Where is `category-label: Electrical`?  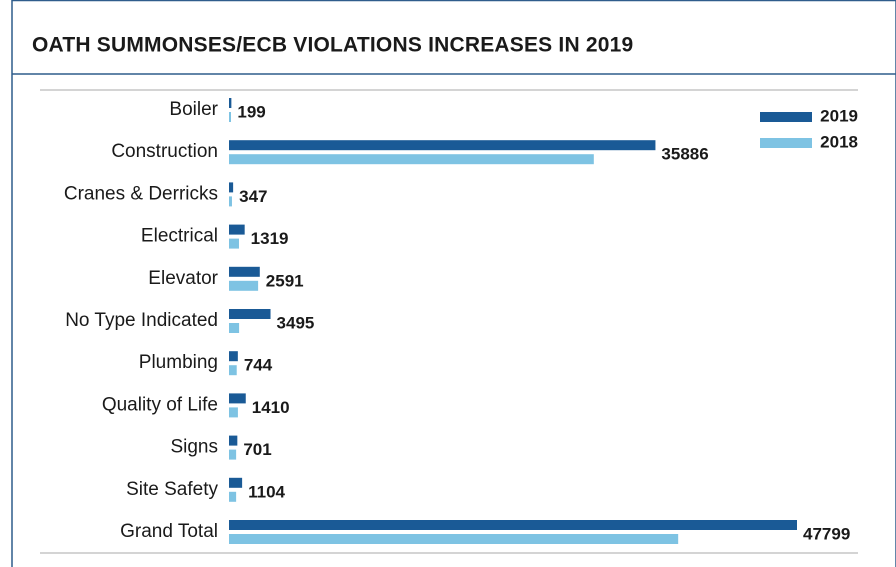 category-label: Electrical is located at coordinates (179, 236).